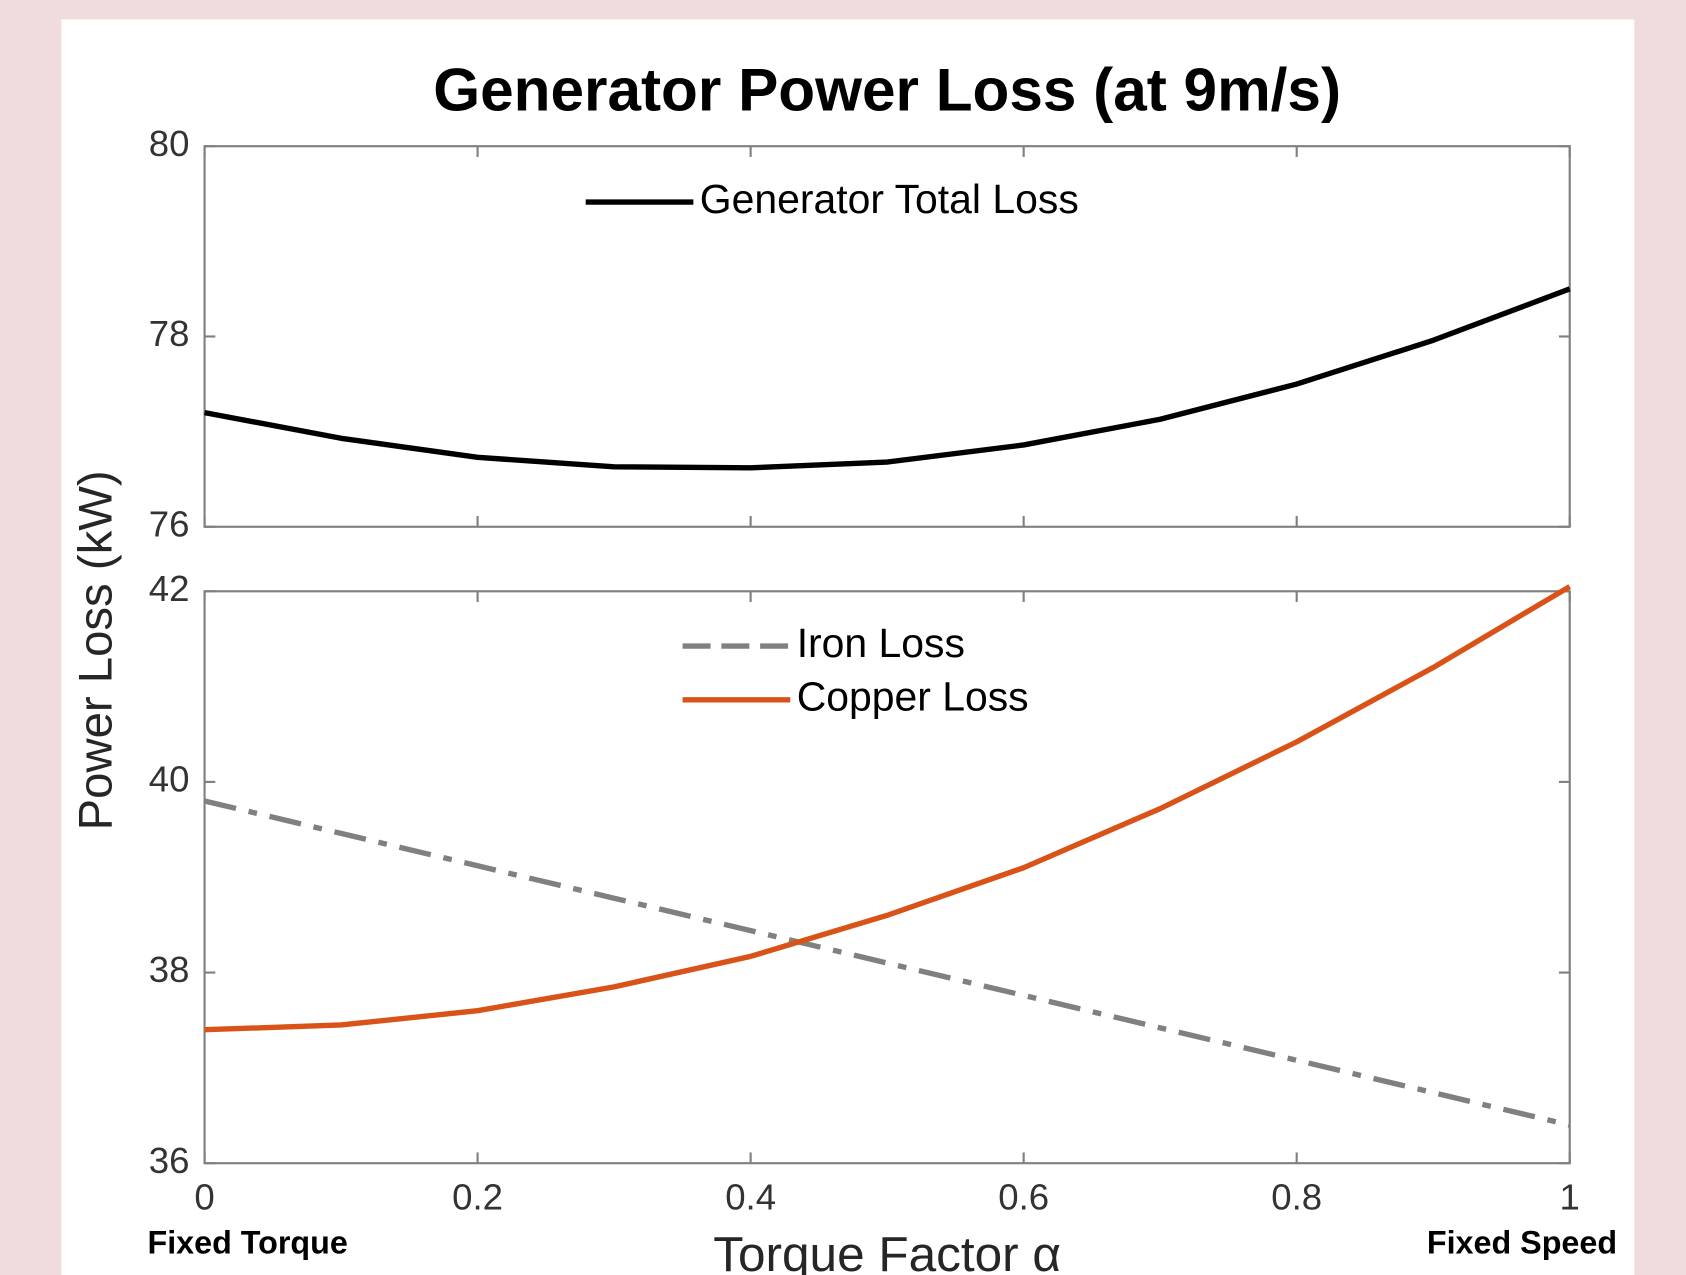  Describe the element at coordinates (1023, 1196) in the screenshot. I see `x-tick-label: 0.6` at that location.